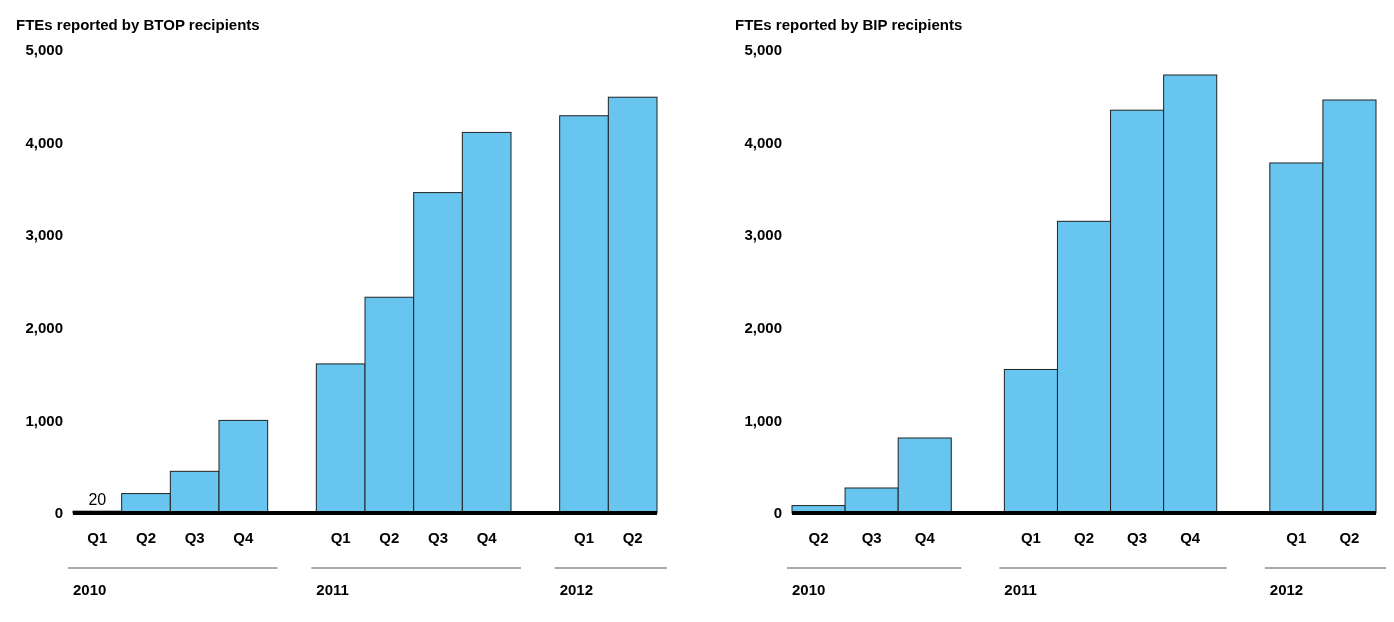 This screenshot has height=622, width=1394. What do you see at coordinates (138, 24) in the screenshot?
I see `chart-title: FTEs reported by BTOP recipients` at bounding box center [138, 24].